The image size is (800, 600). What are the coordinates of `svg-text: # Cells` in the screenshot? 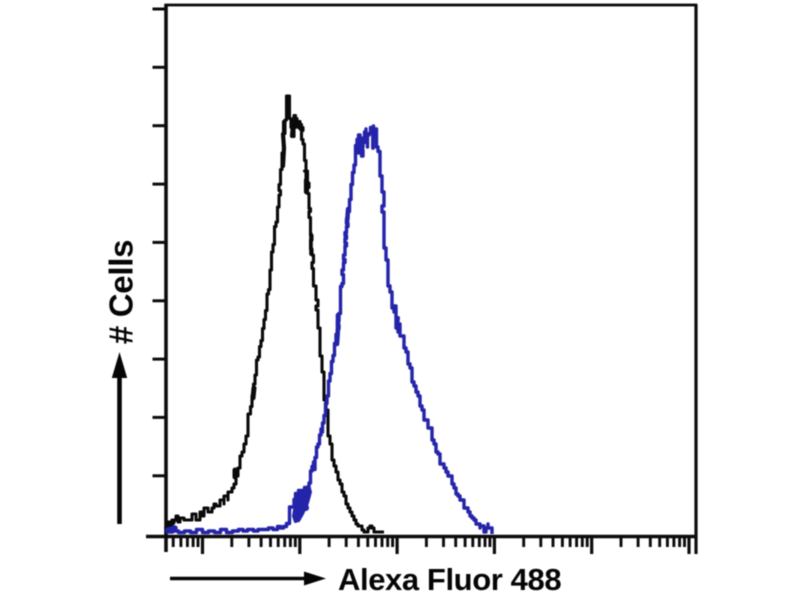 It's located at (121, 292).